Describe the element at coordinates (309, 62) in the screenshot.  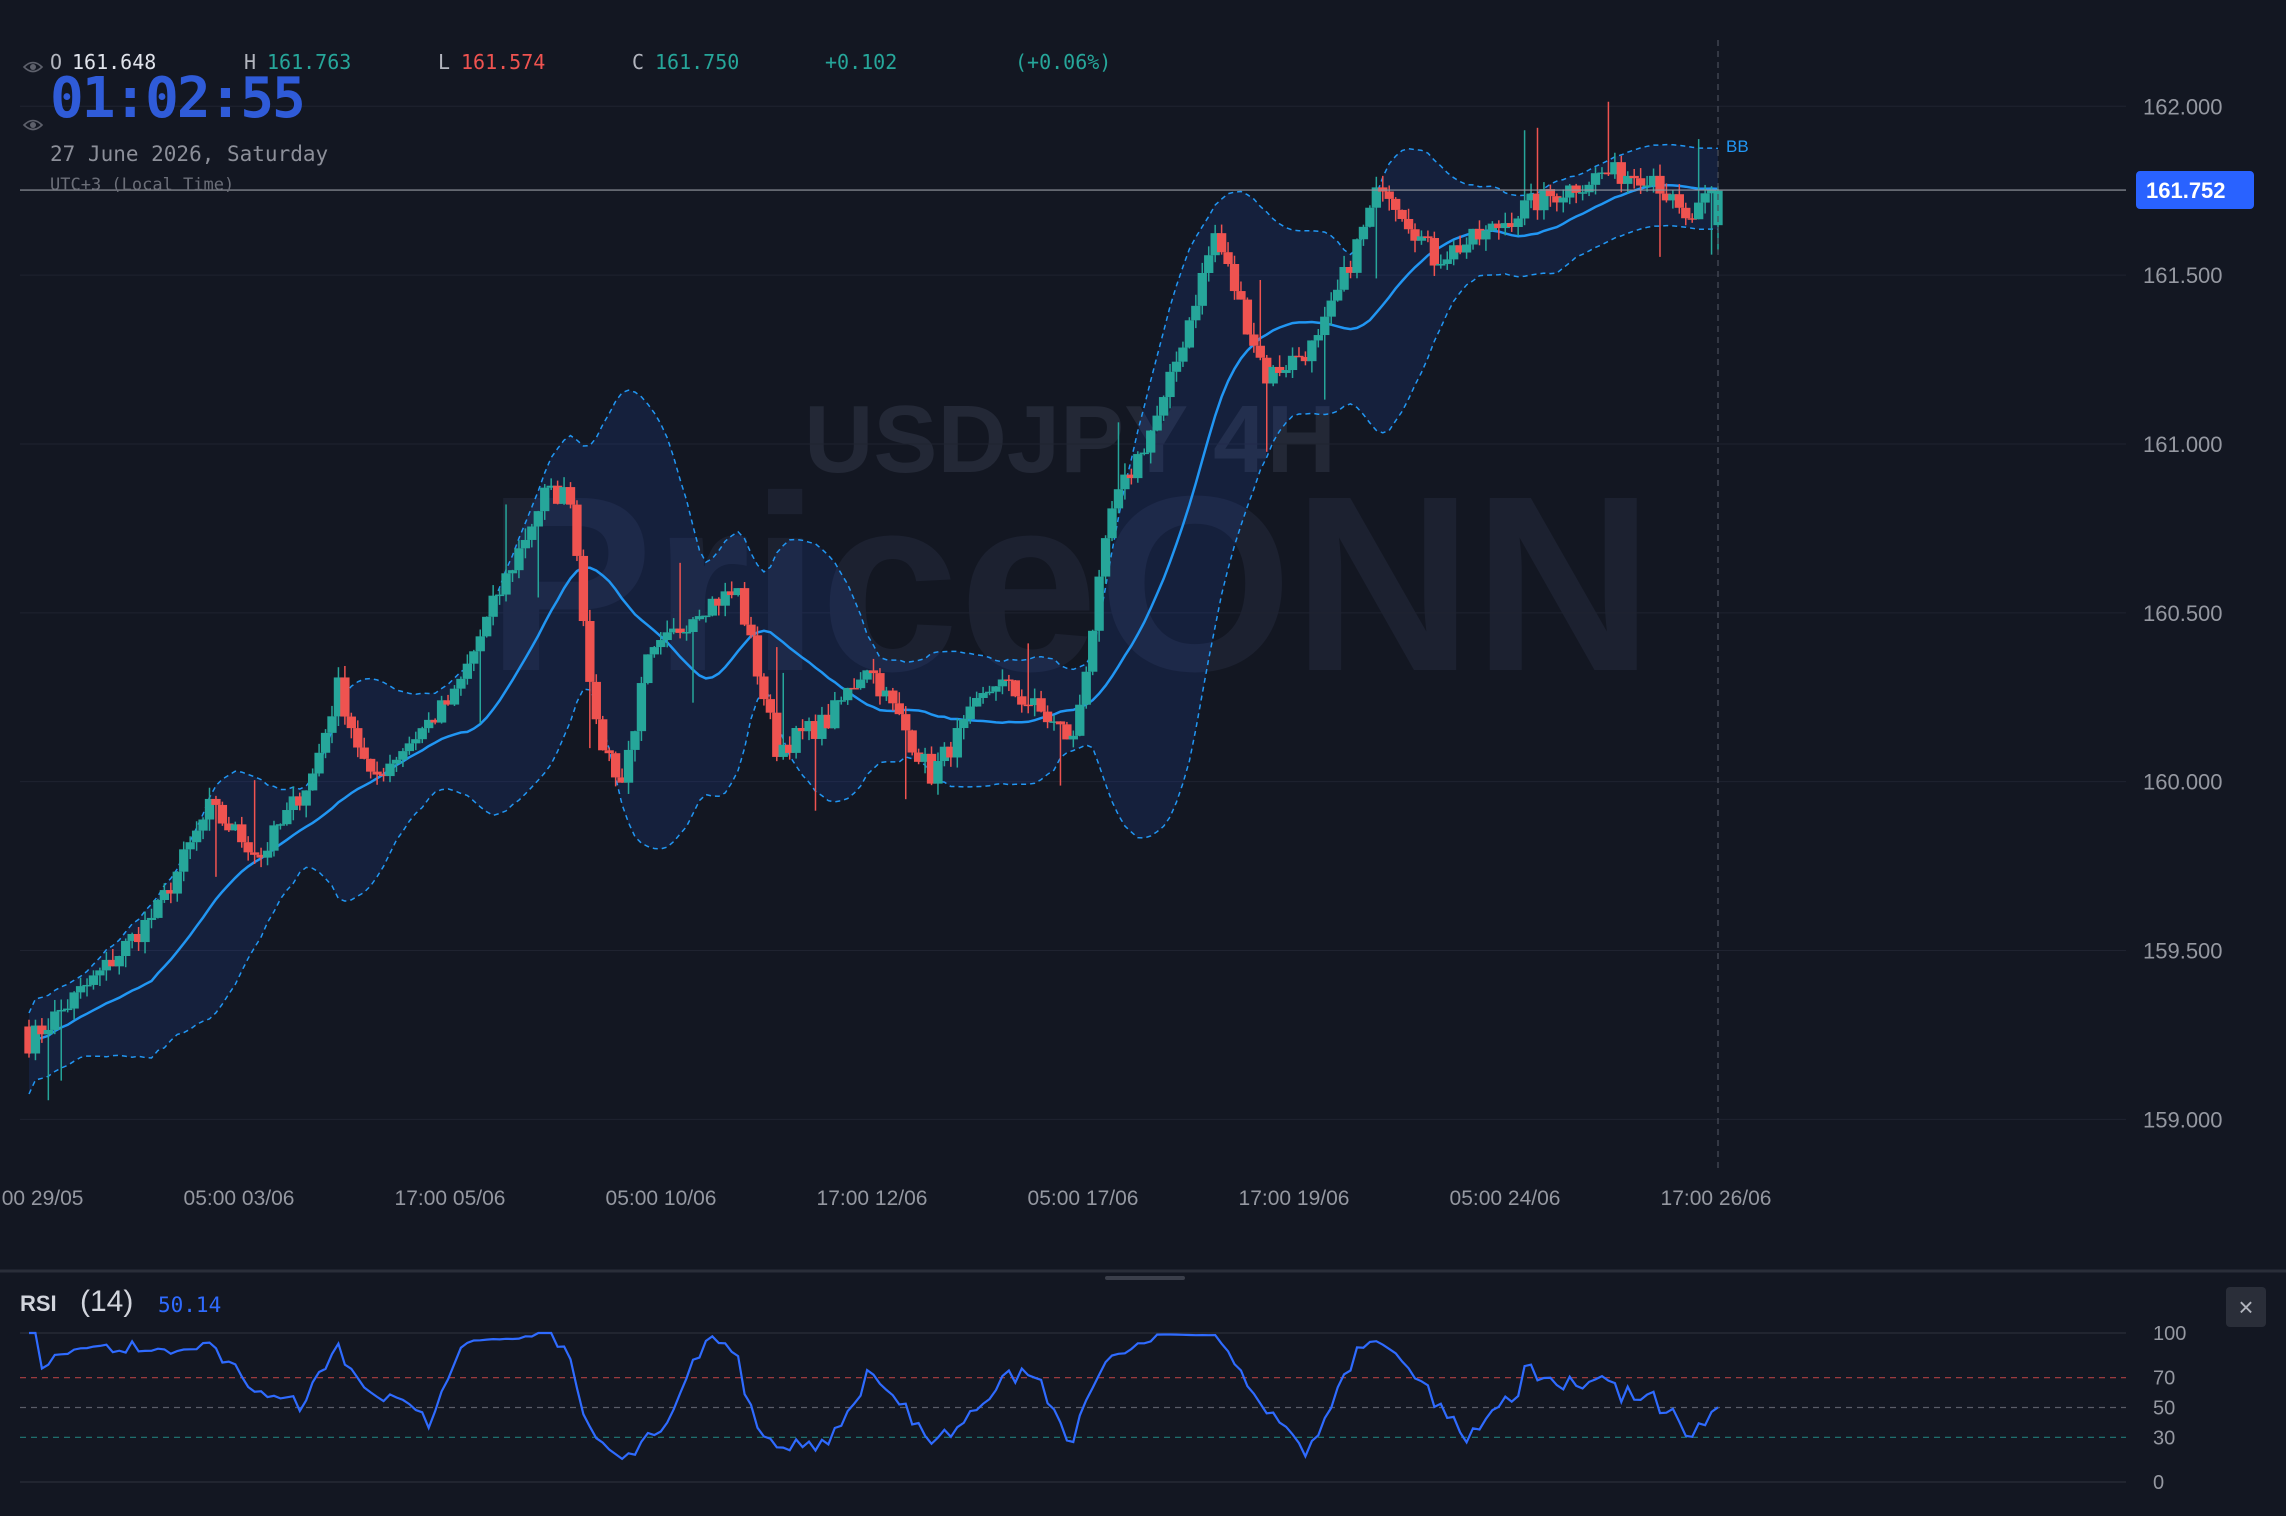
I see `high-value: 161.763` at that location.